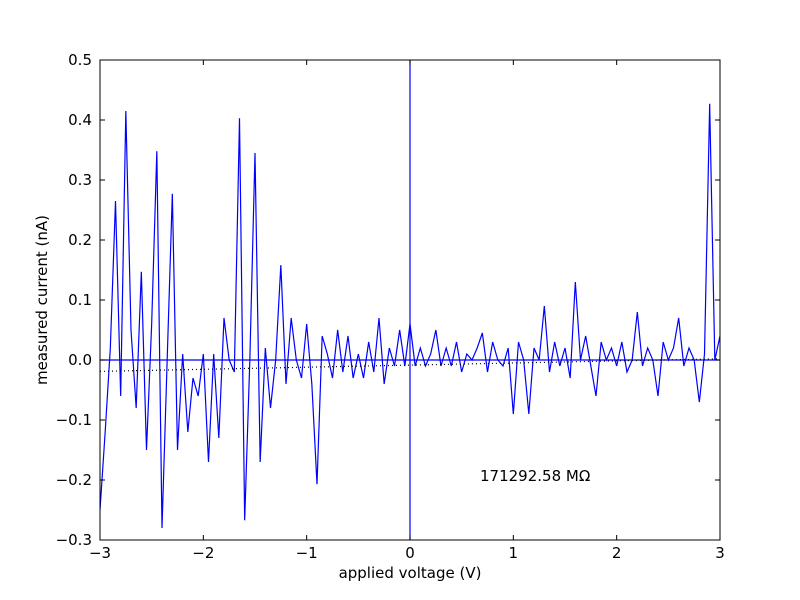 The height and width of the screenshot is (600, 800). What do you see at coordinates (74, 540) in the screenshot?
I see `y-tick-label: −0.3` at bounding box center [74, 540].